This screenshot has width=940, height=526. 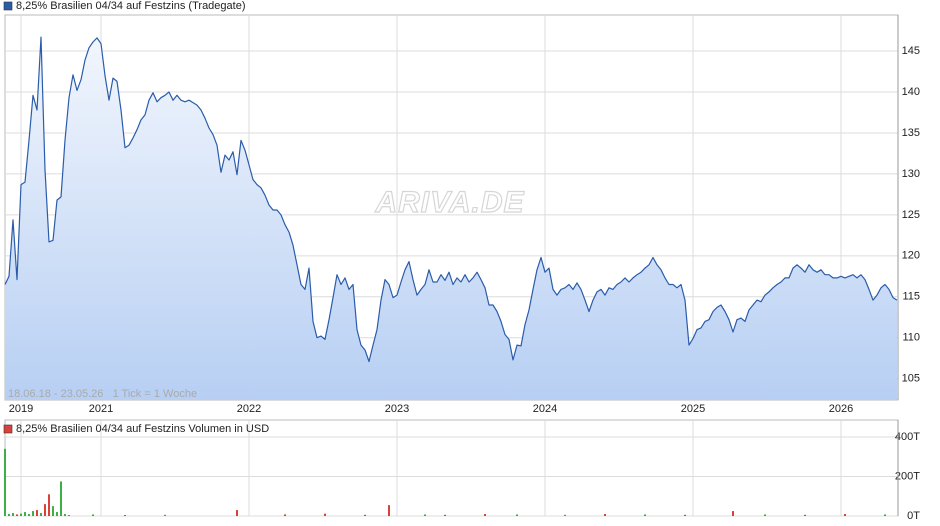 What do you see at coordinates (102, 394) in the screenshot?
I see `date-range-note: 18.06.18 - 23.05.26 1 Tick = 1 Woche` at bounding box center [102, 394].